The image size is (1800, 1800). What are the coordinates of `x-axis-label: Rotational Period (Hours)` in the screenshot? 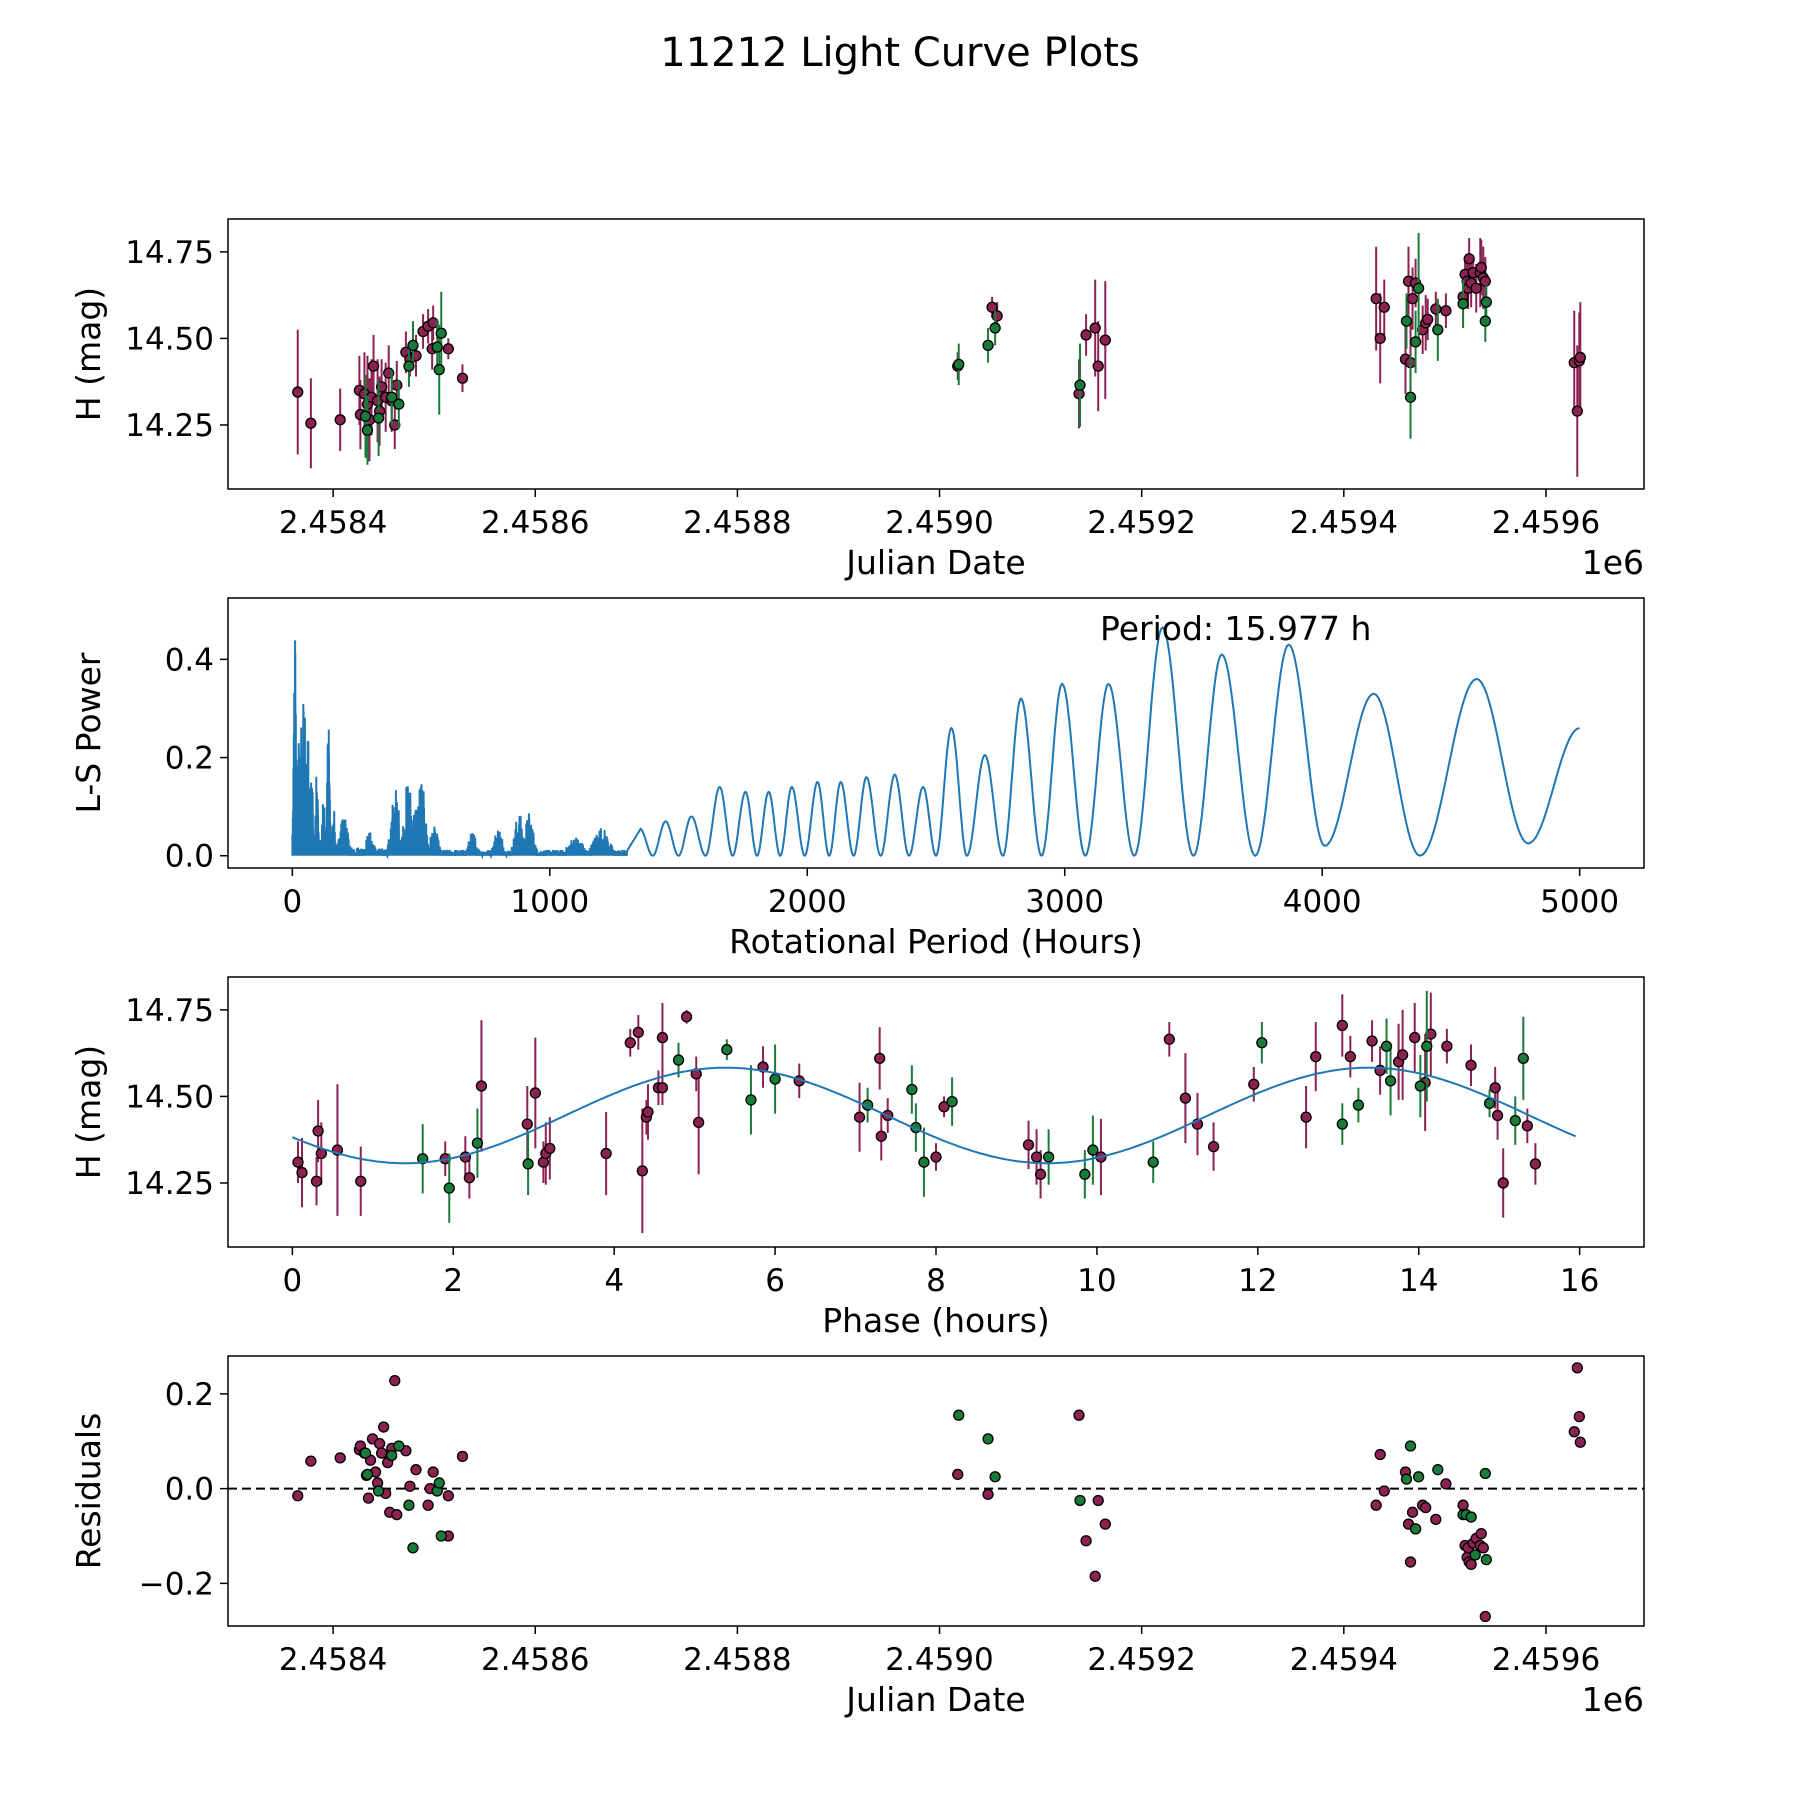 It's located at (936, 941).